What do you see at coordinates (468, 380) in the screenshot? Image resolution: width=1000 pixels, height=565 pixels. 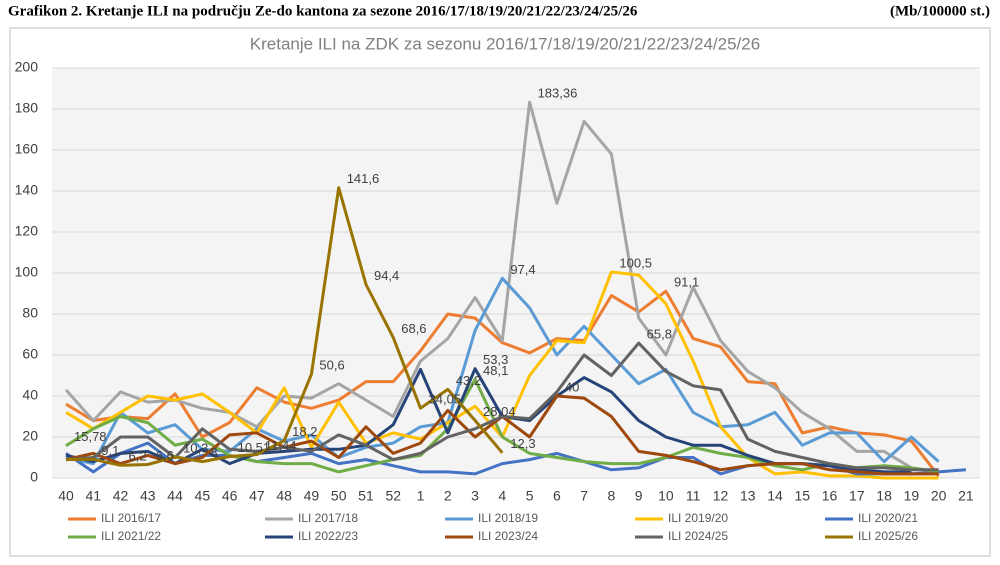 I see `data-label: 43,2` at bounding box center [468, 380].